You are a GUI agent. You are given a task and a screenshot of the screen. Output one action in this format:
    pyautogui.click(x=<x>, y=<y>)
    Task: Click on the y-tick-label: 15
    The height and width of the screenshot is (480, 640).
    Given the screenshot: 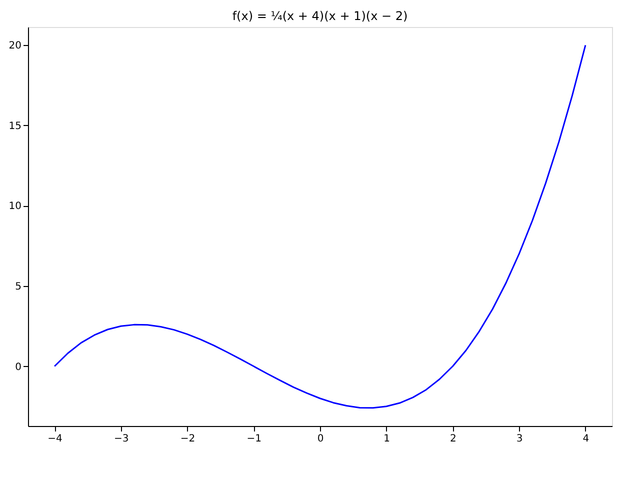 What is the action you would take?
    pyautogui.click(x=15, y=126)
    